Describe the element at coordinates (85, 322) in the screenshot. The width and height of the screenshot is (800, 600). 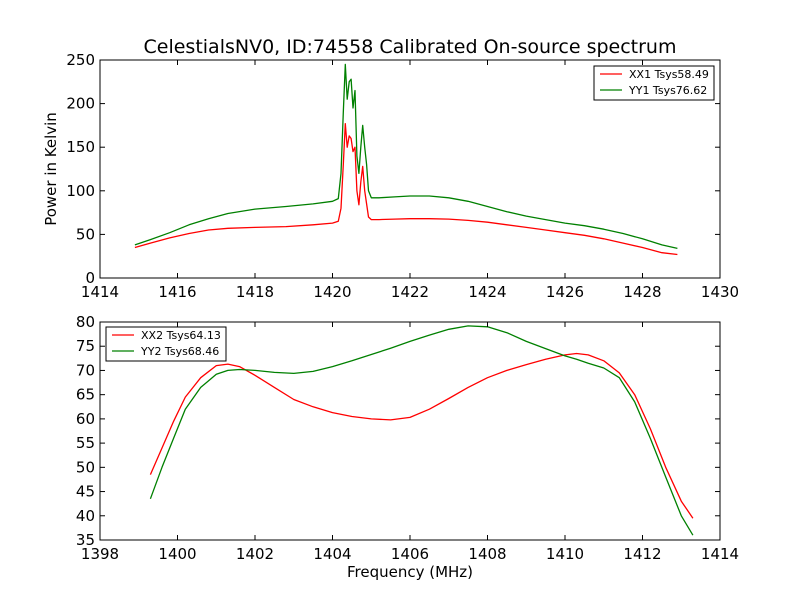
I see `bottom-y-tick-label: 80` at that location.